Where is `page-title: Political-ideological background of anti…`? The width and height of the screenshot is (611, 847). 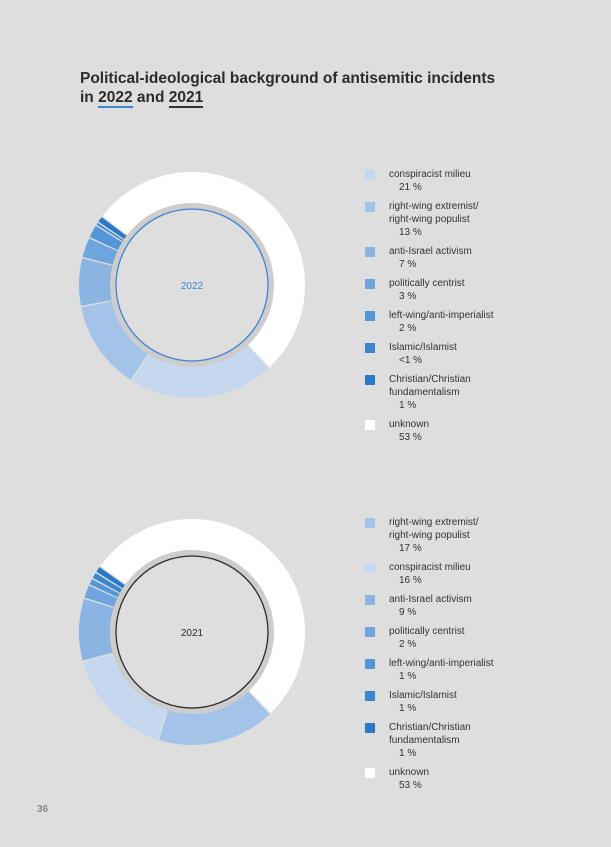 page-title: Political-ideological background of anti… is located at coordinates (315, 88).